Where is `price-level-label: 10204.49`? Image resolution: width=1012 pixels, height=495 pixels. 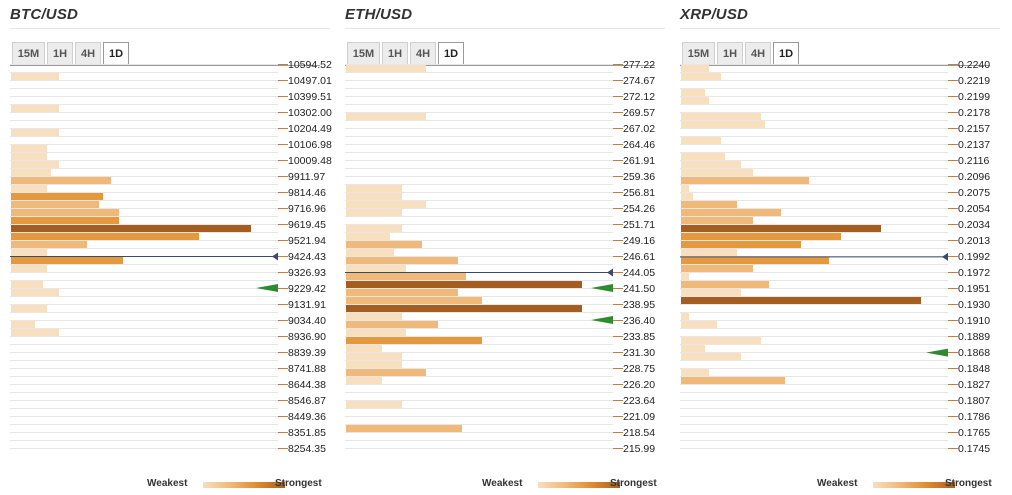 price-level-label: 10204.49 is located at coordinates (310, 129).